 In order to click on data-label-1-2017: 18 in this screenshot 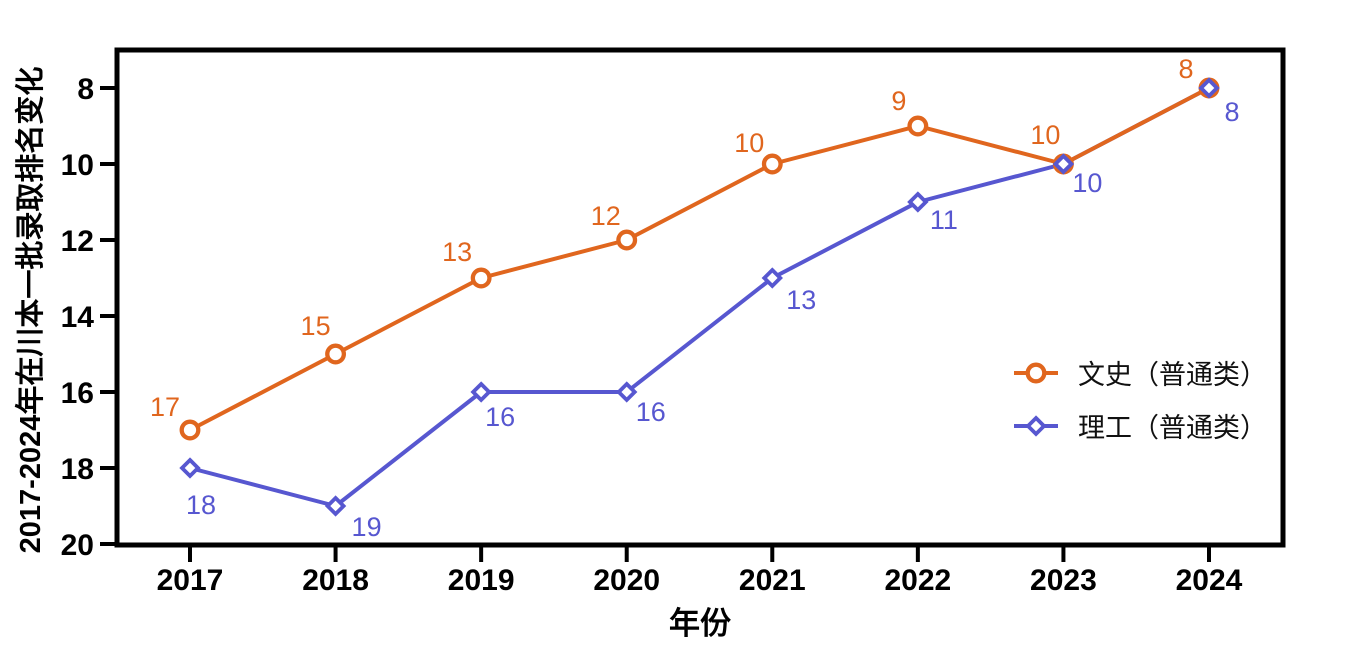, I will do `click(201, 505)`.